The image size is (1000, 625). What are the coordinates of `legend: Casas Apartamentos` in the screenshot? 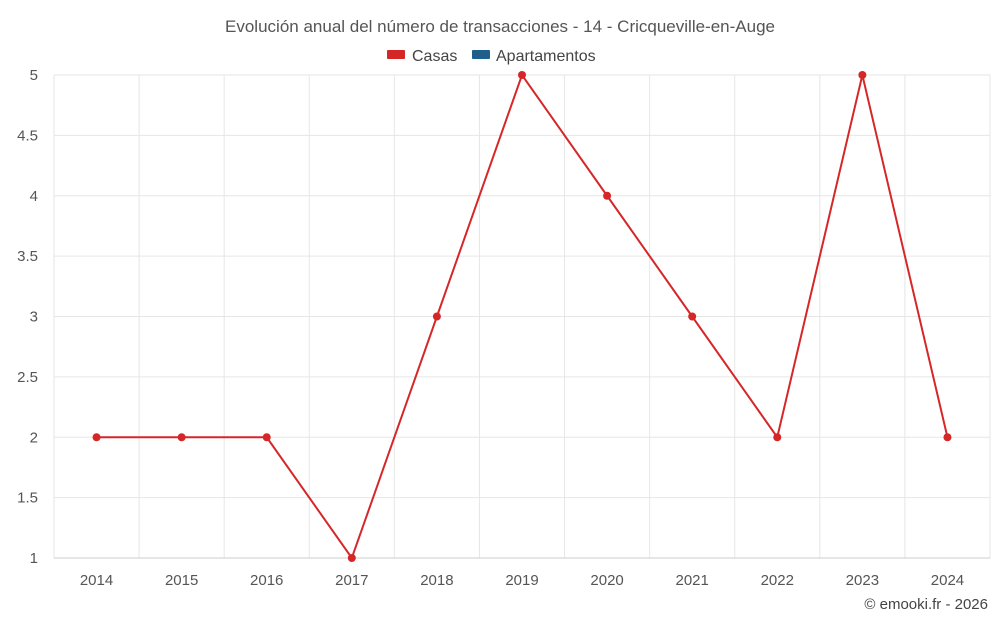 It's located at (491, 56).